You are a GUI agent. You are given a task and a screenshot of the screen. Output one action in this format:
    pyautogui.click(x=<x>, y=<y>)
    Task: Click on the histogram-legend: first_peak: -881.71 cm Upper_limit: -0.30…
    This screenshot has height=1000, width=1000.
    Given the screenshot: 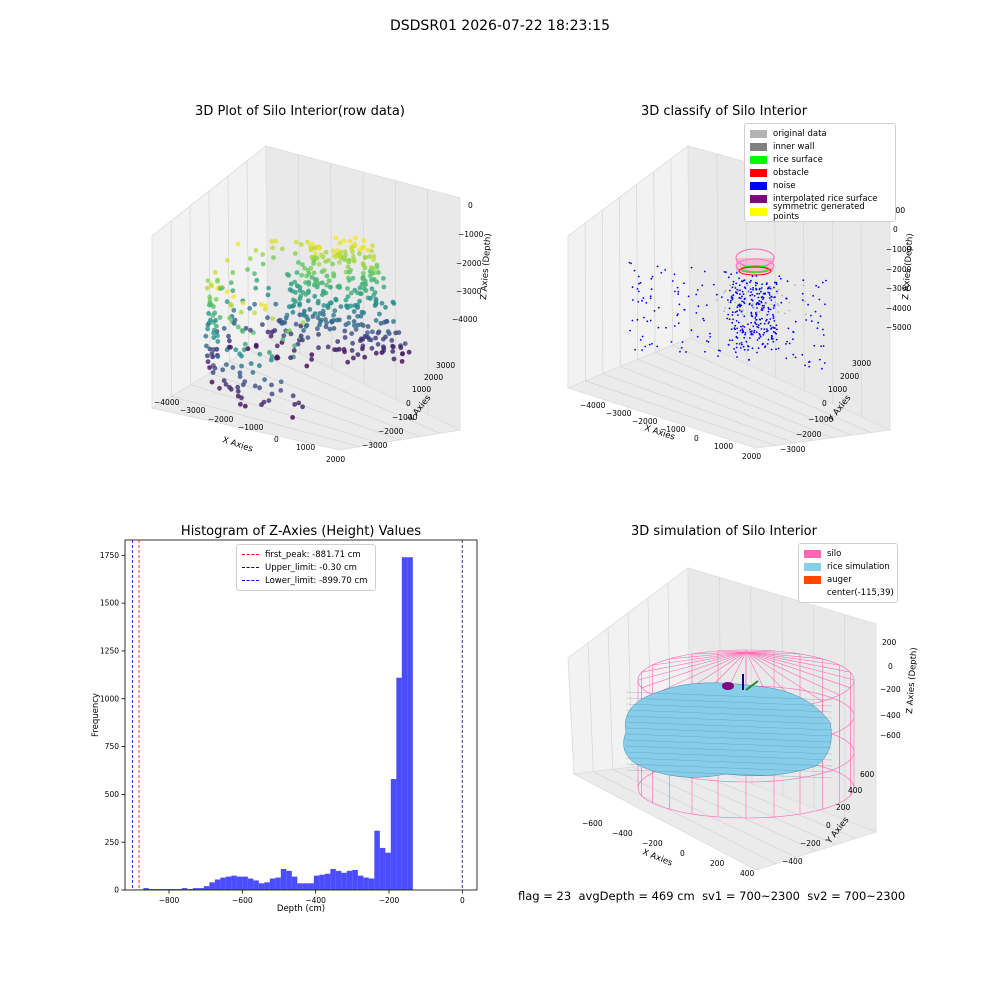 What is the action you would take?
    pyautogui.click(x=306, y=567)
    